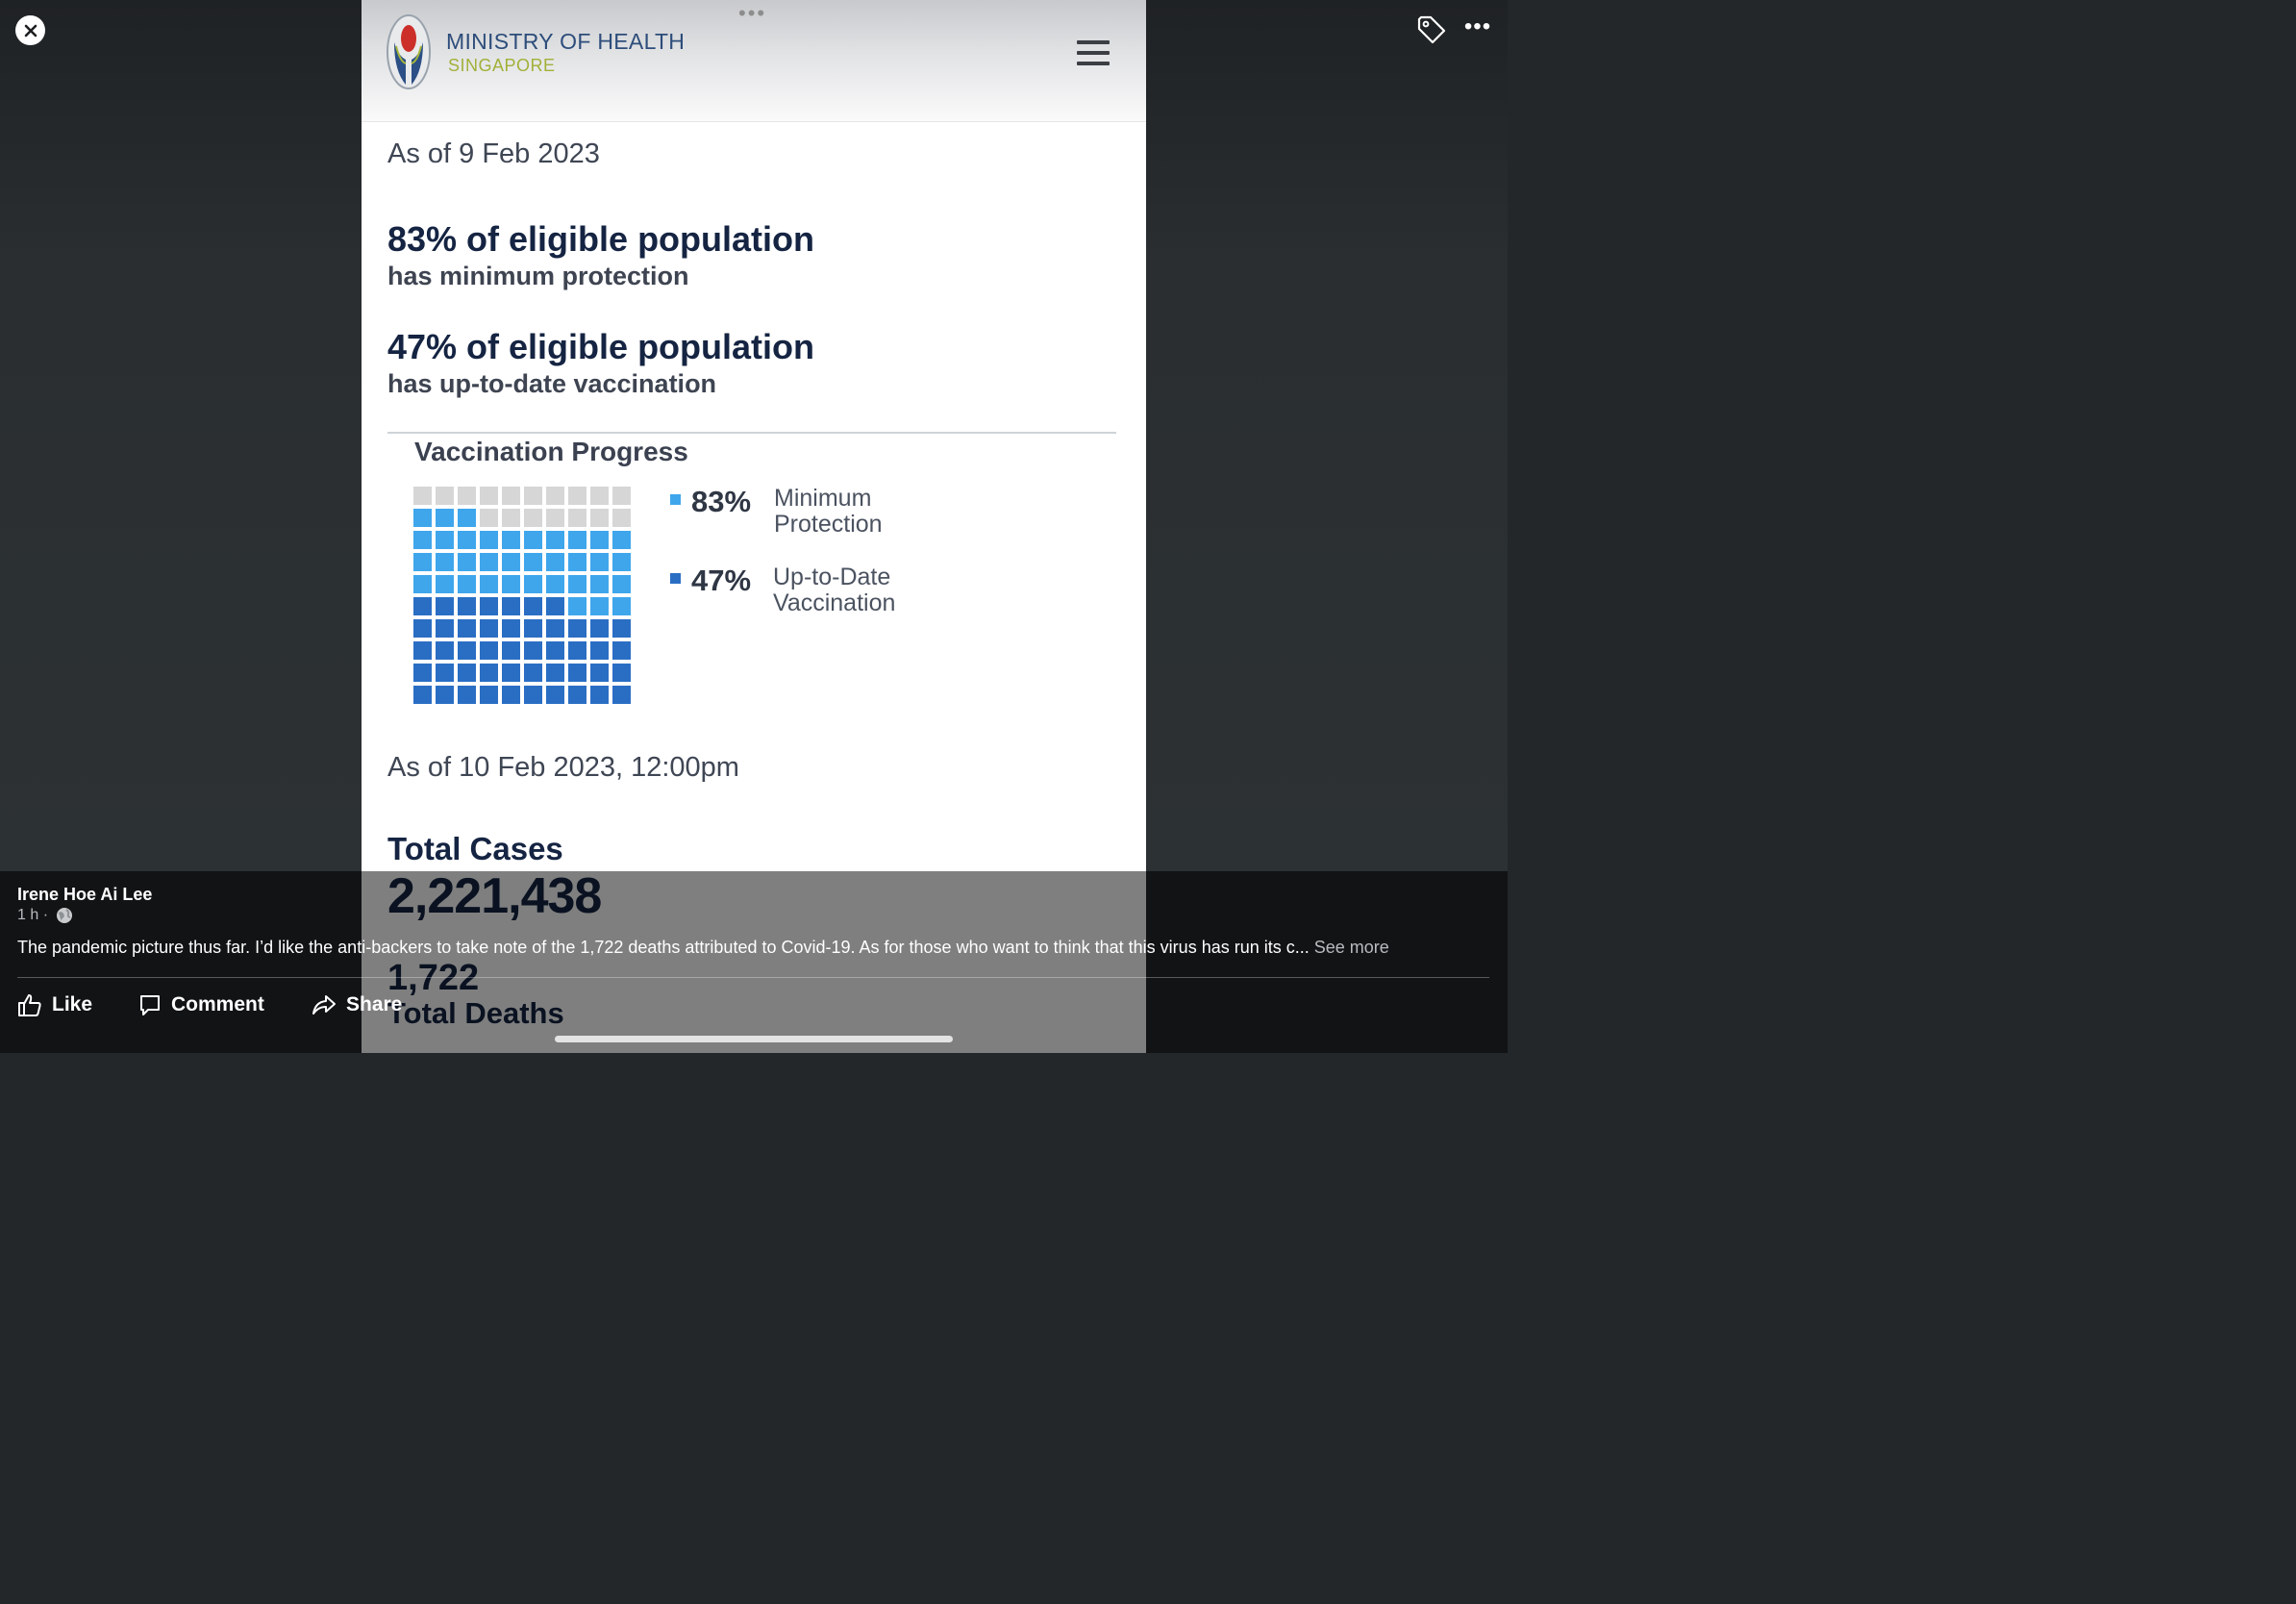  What do you see at coordinates (566, 41) in the screenshot?
I see `org-name: MINISTRY OF HEALTH` at bounding box center [566, 41].